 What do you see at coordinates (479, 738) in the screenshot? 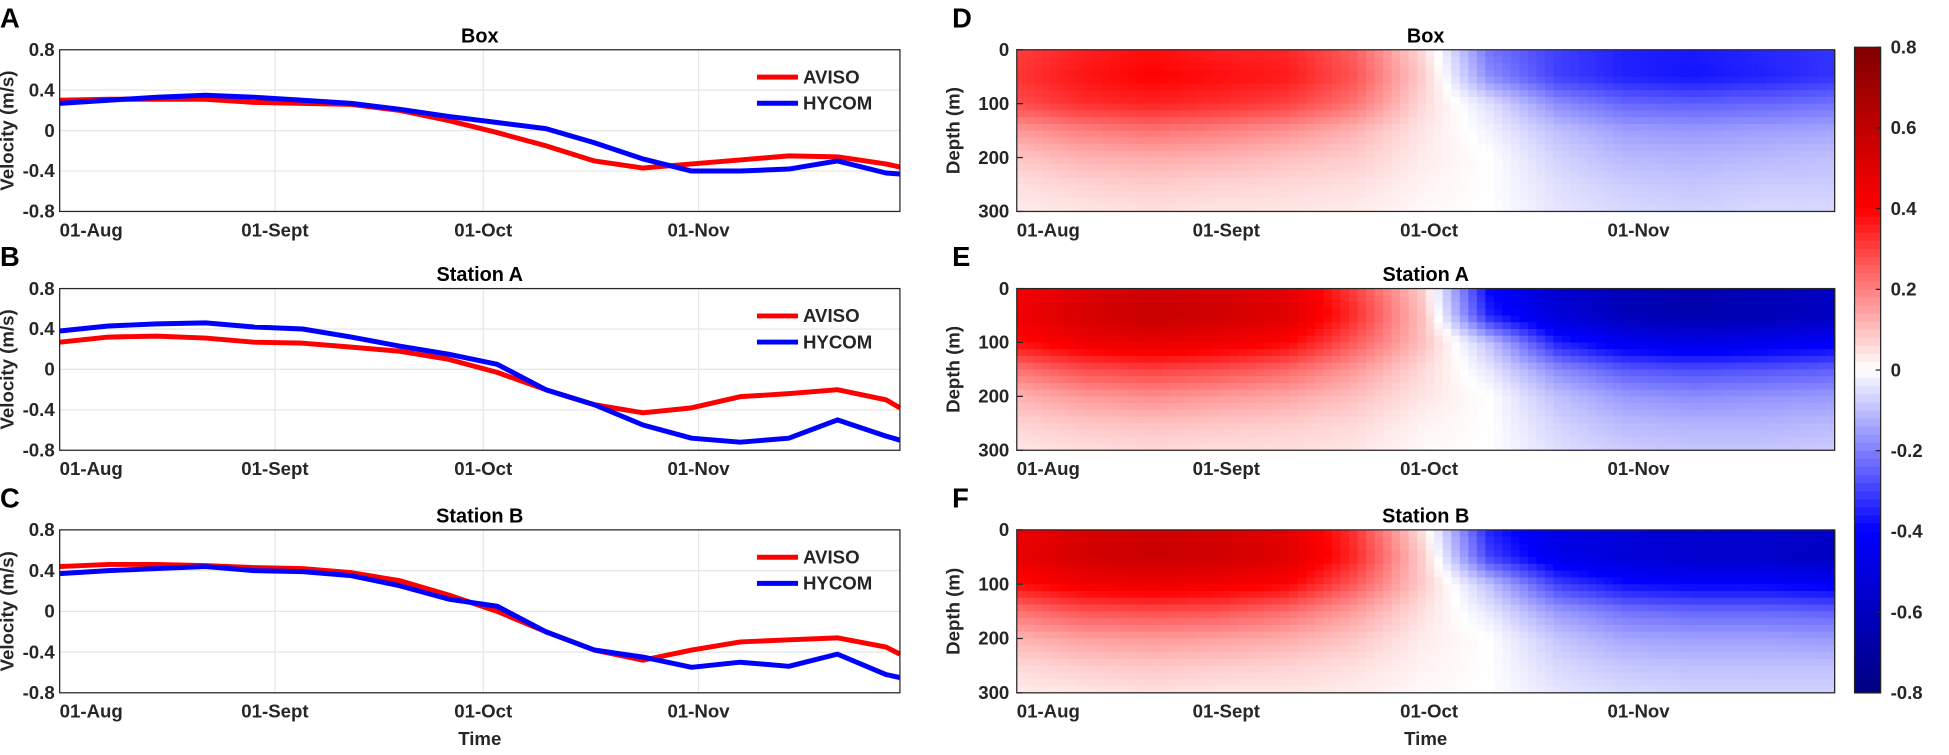
I see `x-axis-label: Time` at bounding box center [479, 738].